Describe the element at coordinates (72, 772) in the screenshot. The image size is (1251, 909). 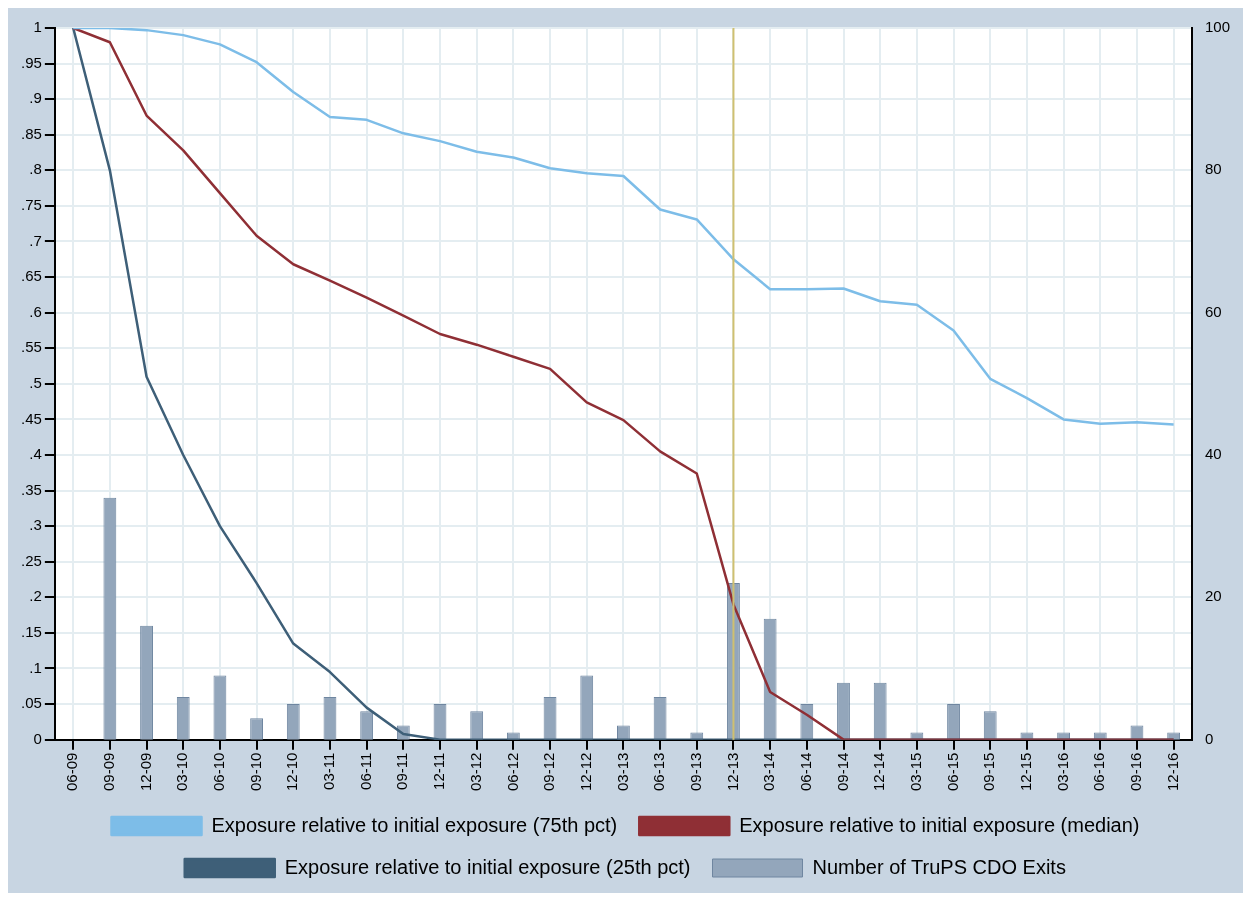
I see `x-tick-label: 06-09` at that location.